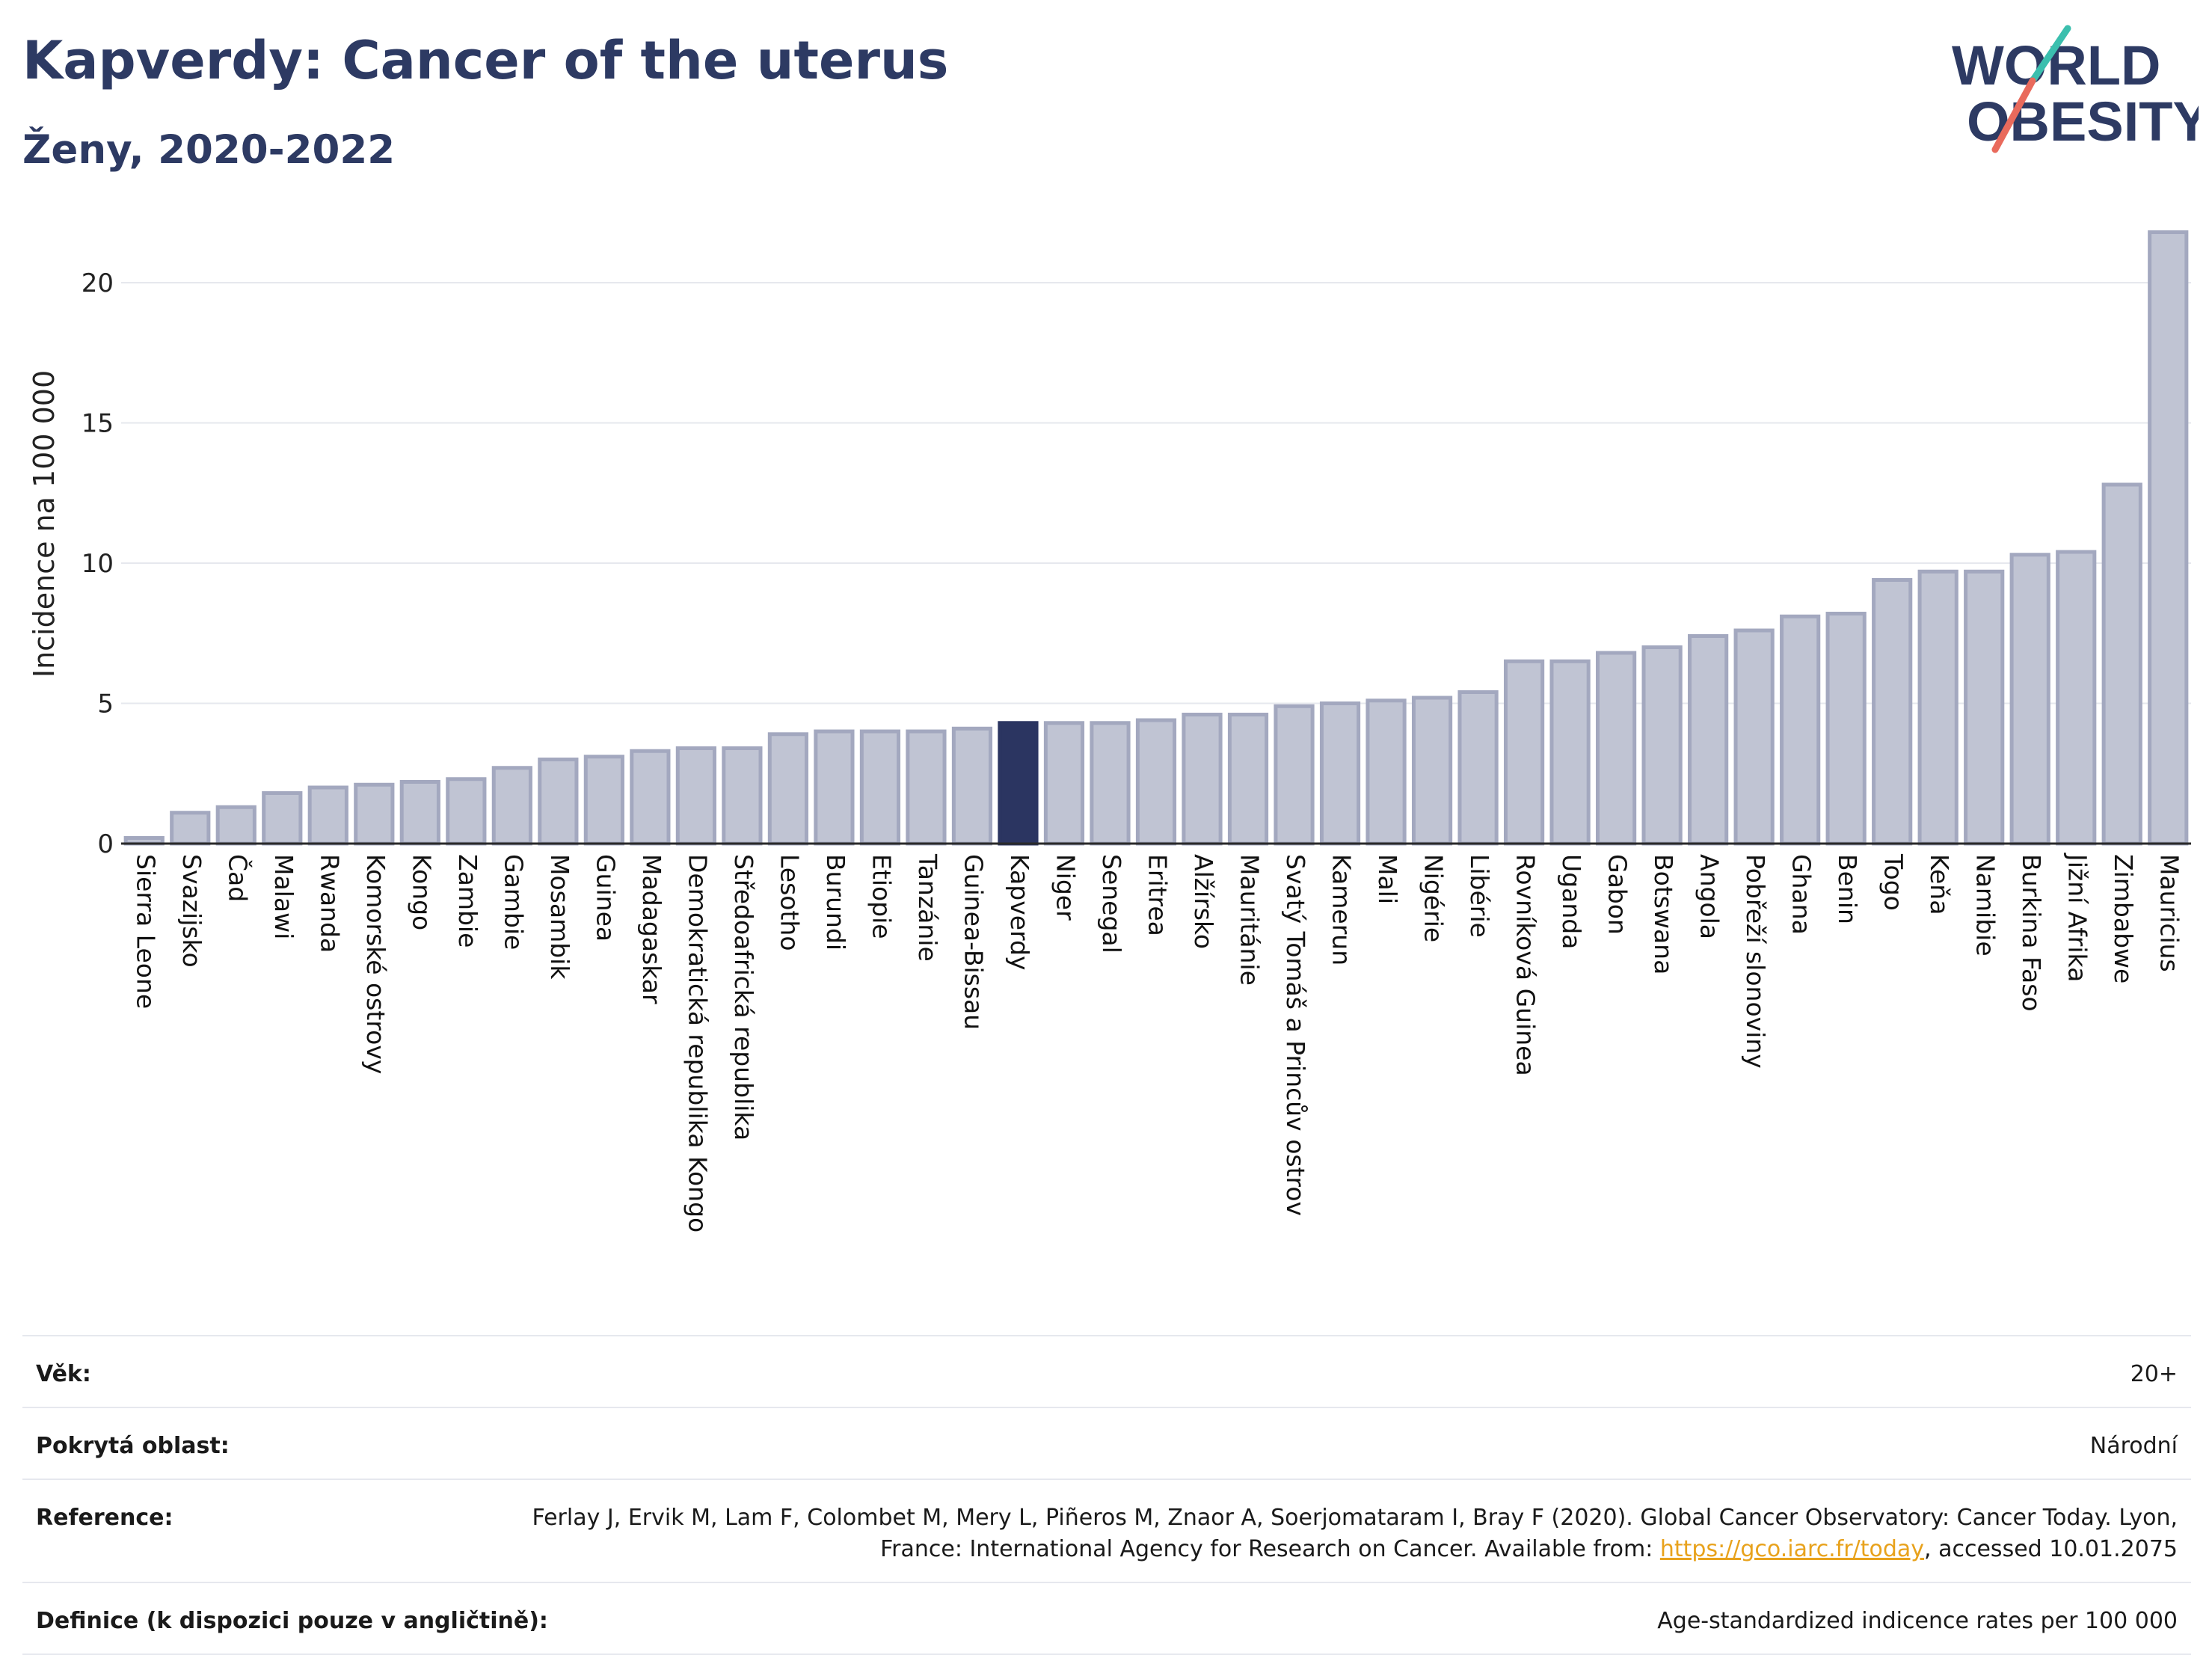 This screenshot has height=1655, width=2212. Describe the element at coordinates (789, 902) in the screenshot. I see `x-tick-label: Lesotho` at that location.